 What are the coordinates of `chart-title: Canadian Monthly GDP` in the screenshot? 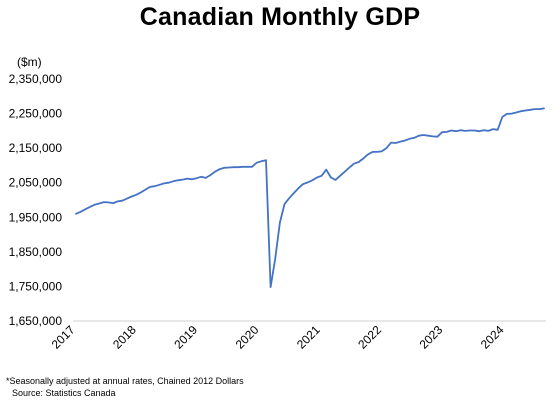 It's located at (280, 17).